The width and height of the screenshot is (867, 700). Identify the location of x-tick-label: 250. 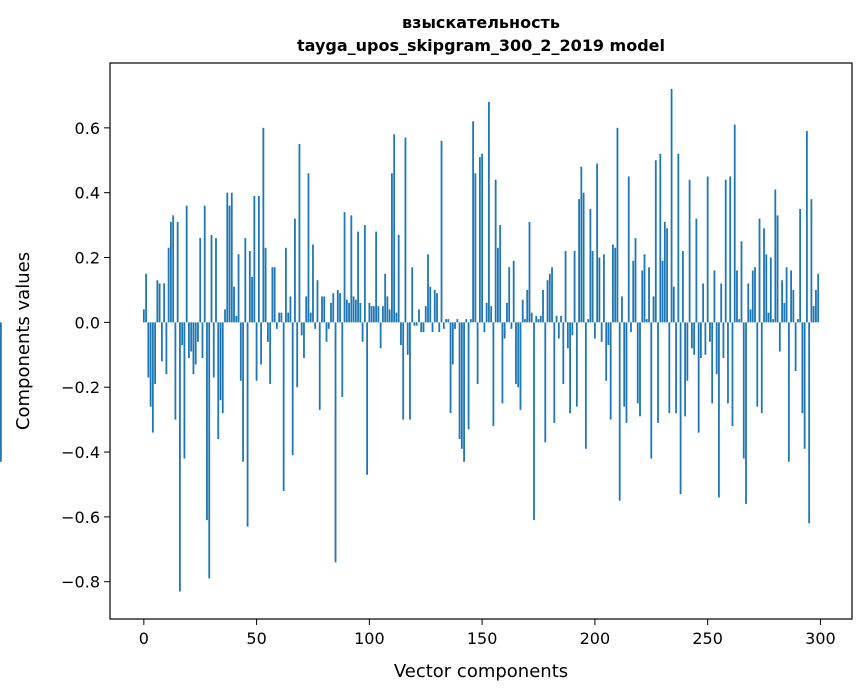
(707, 638).